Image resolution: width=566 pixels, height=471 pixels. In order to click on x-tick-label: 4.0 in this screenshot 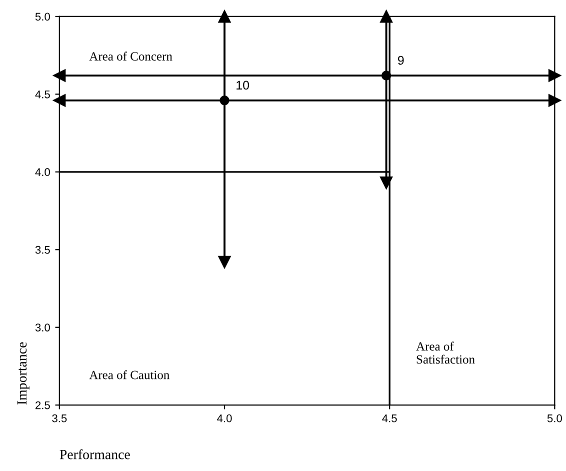, I will do `click(224, 418)`.